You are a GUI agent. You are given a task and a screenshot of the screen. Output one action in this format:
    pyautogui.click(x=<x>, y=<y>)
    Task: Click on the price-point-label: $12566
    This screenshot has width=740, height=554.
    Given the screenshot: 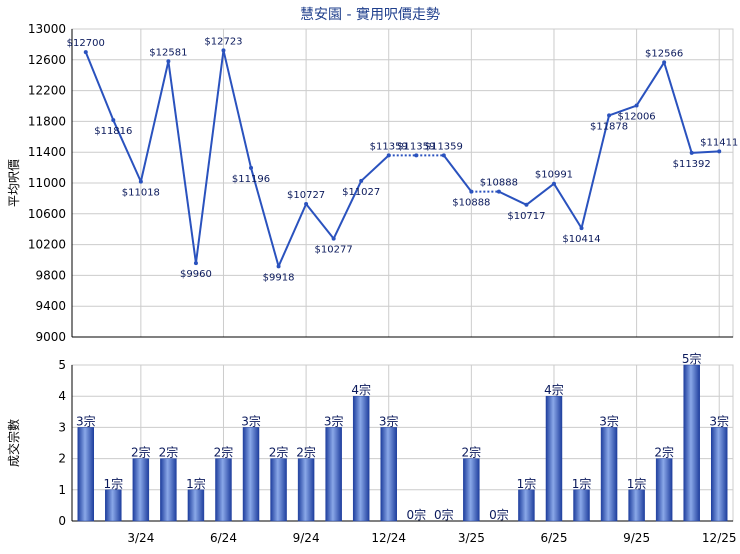 What is the action you would take?
    pyautogui.click(x=664, y=53)
    